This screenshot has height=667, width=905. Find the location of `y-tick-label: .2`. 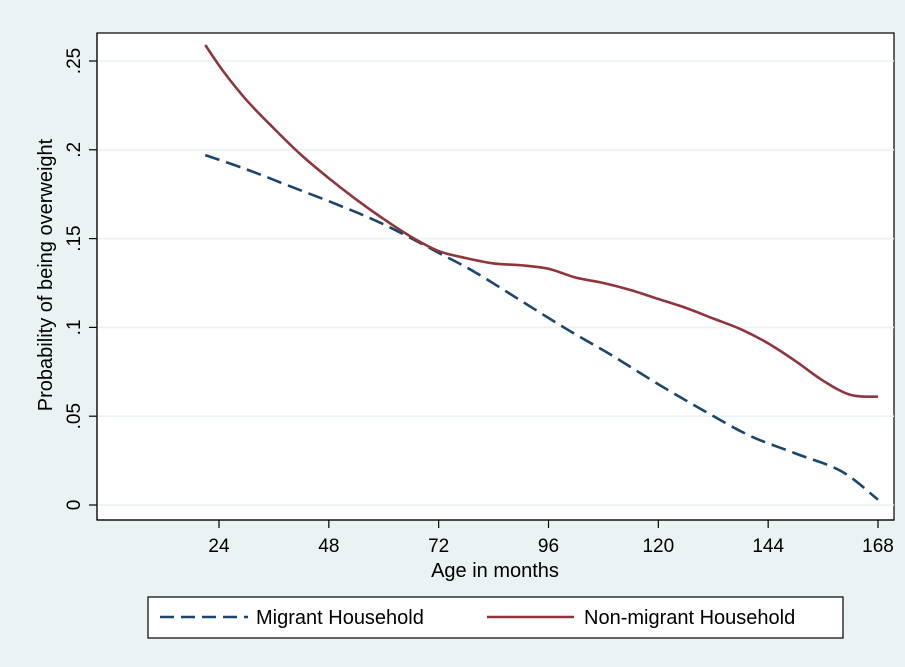

y-tick-label: .2 is located at coordinates (74, 150).